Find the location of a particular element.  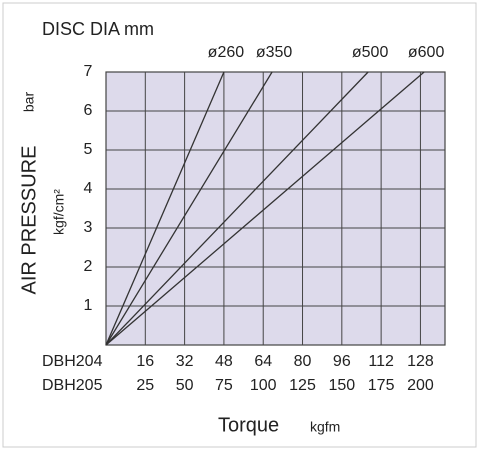

y-tick-label: 6 is located at coordinates (88, 110).